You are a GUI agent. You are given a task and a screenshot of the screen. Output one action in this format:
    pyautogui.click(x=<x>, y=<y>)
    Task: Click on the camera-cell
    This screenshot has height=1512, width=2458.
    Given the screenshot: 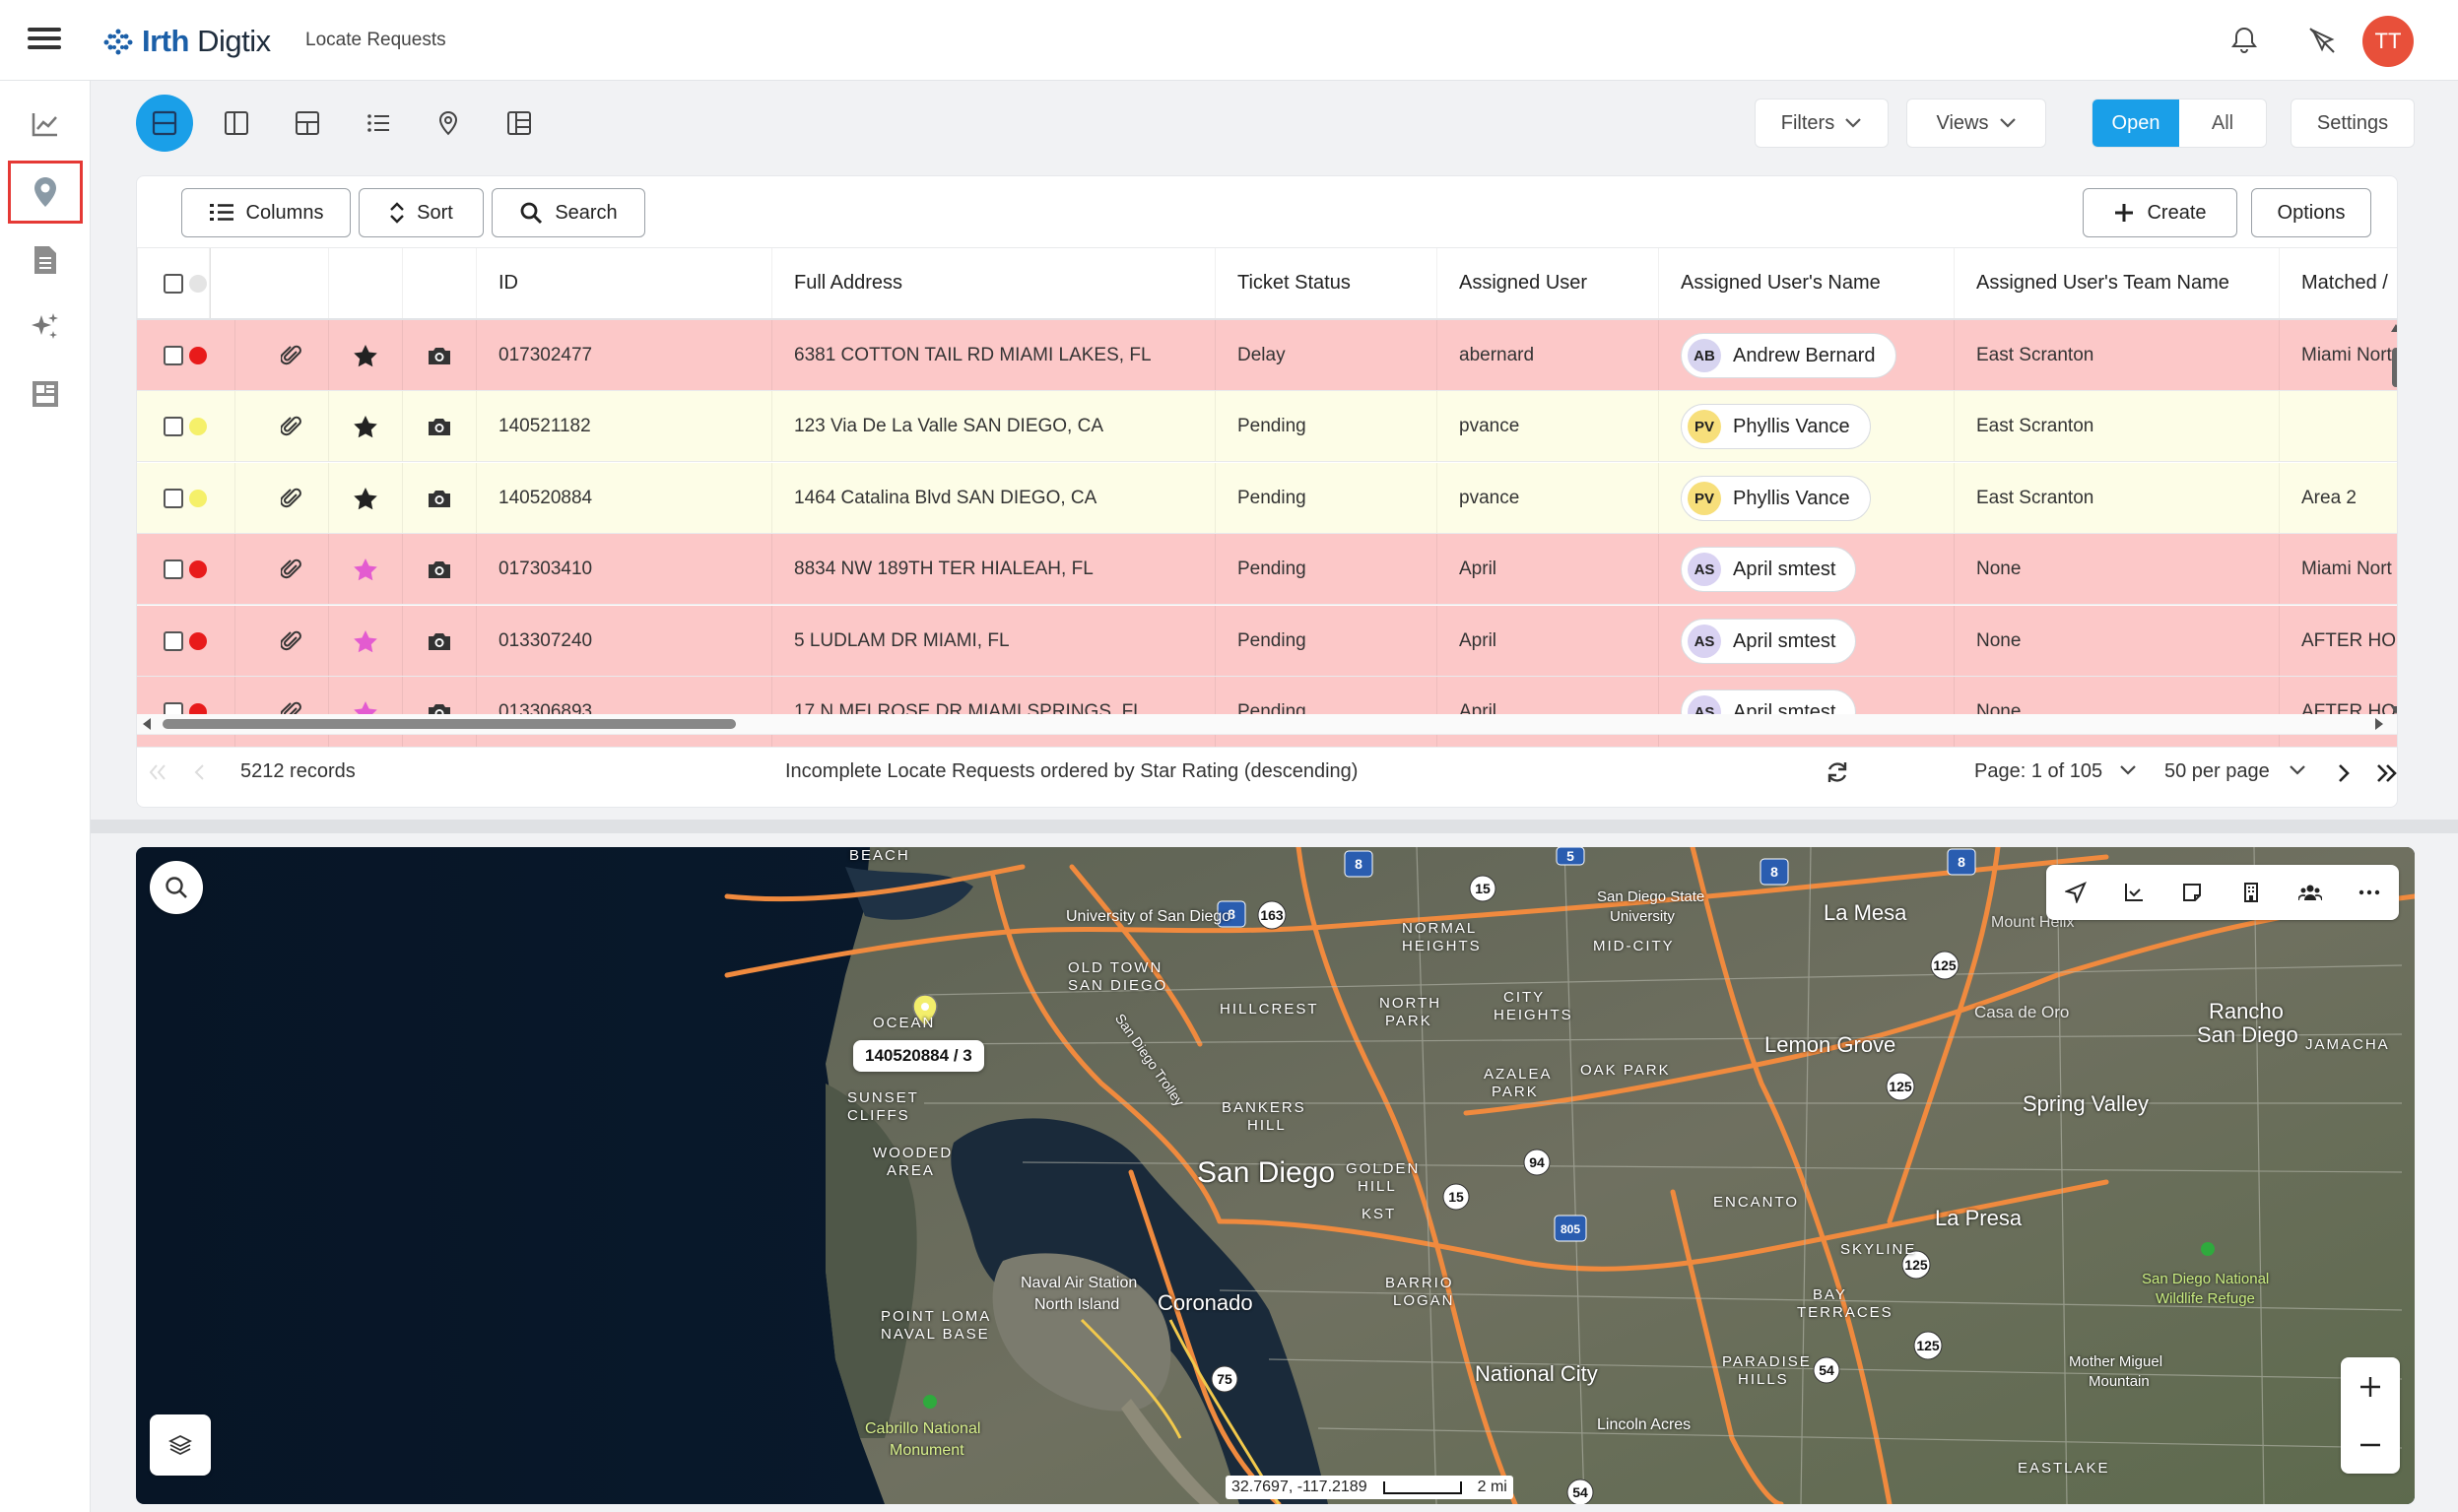 What is the action you would take?
    pyautogui.click(x=440, y=498)
    